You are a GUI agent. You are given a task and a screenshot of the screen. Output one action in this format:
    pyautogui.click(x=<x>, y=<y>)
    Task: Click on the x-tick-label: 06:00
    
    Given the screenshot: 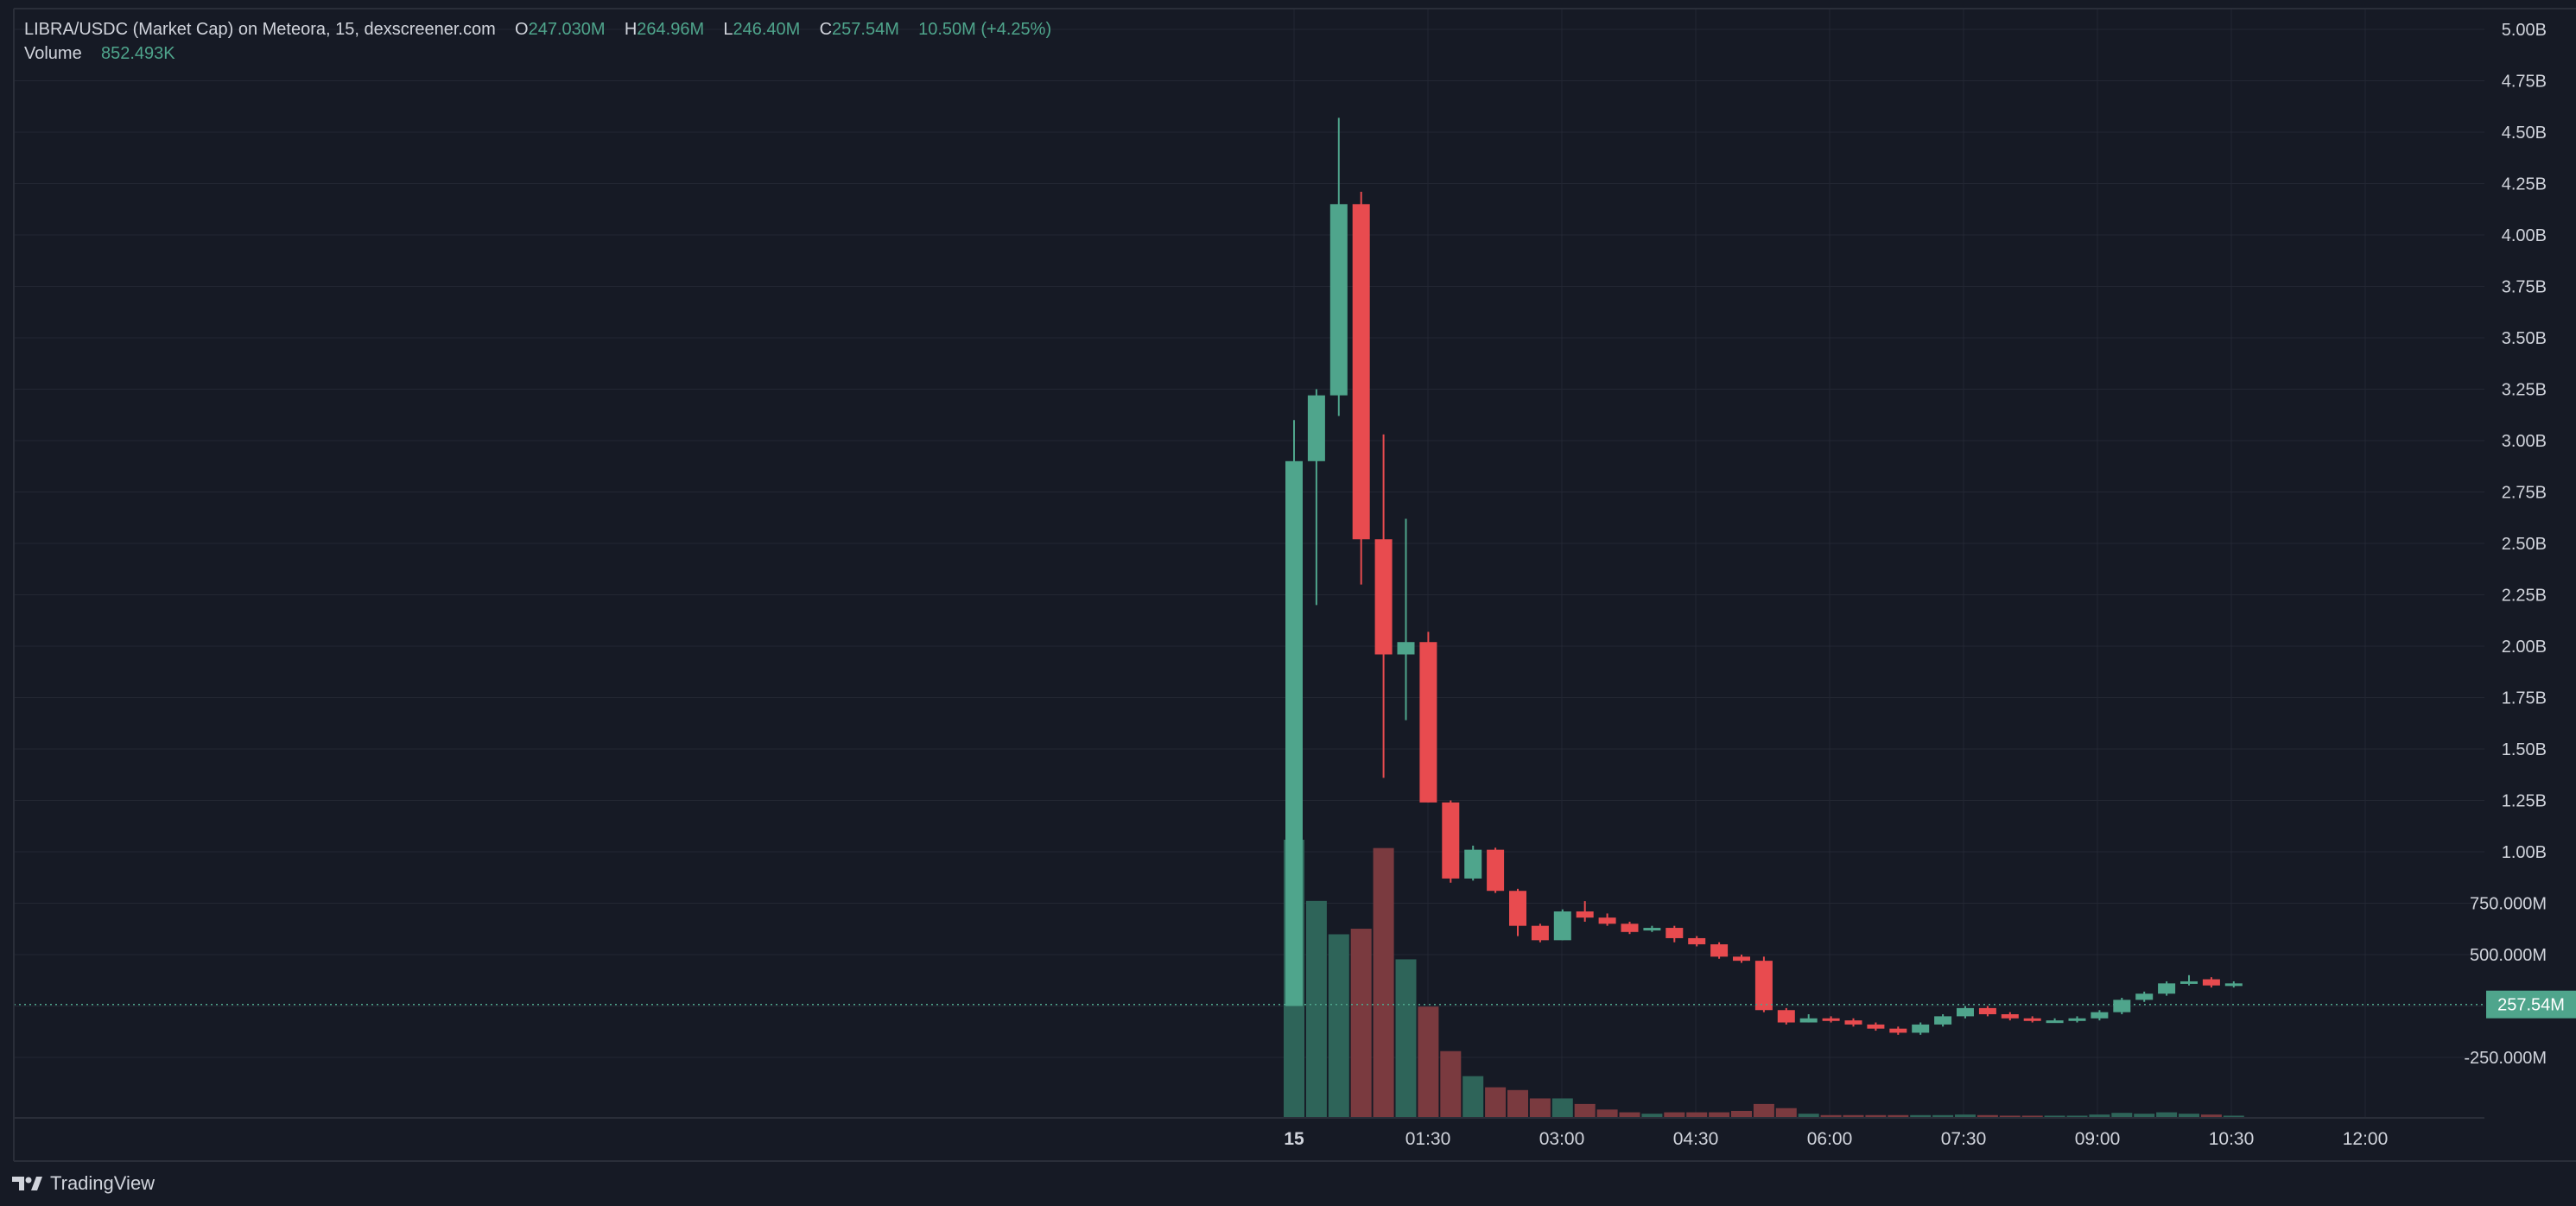 What is the action you would take?
    pyautogui.click(x=1830, y=1139)
    